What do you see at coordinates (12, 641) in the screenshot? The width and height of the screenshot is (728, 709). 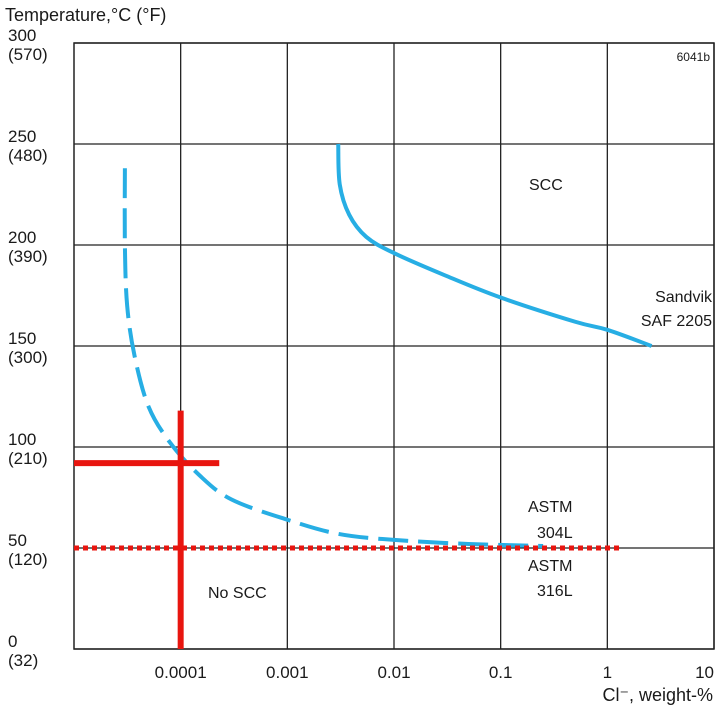 I see `y-tick-label-c: 0` at bounding box center [12, 641].